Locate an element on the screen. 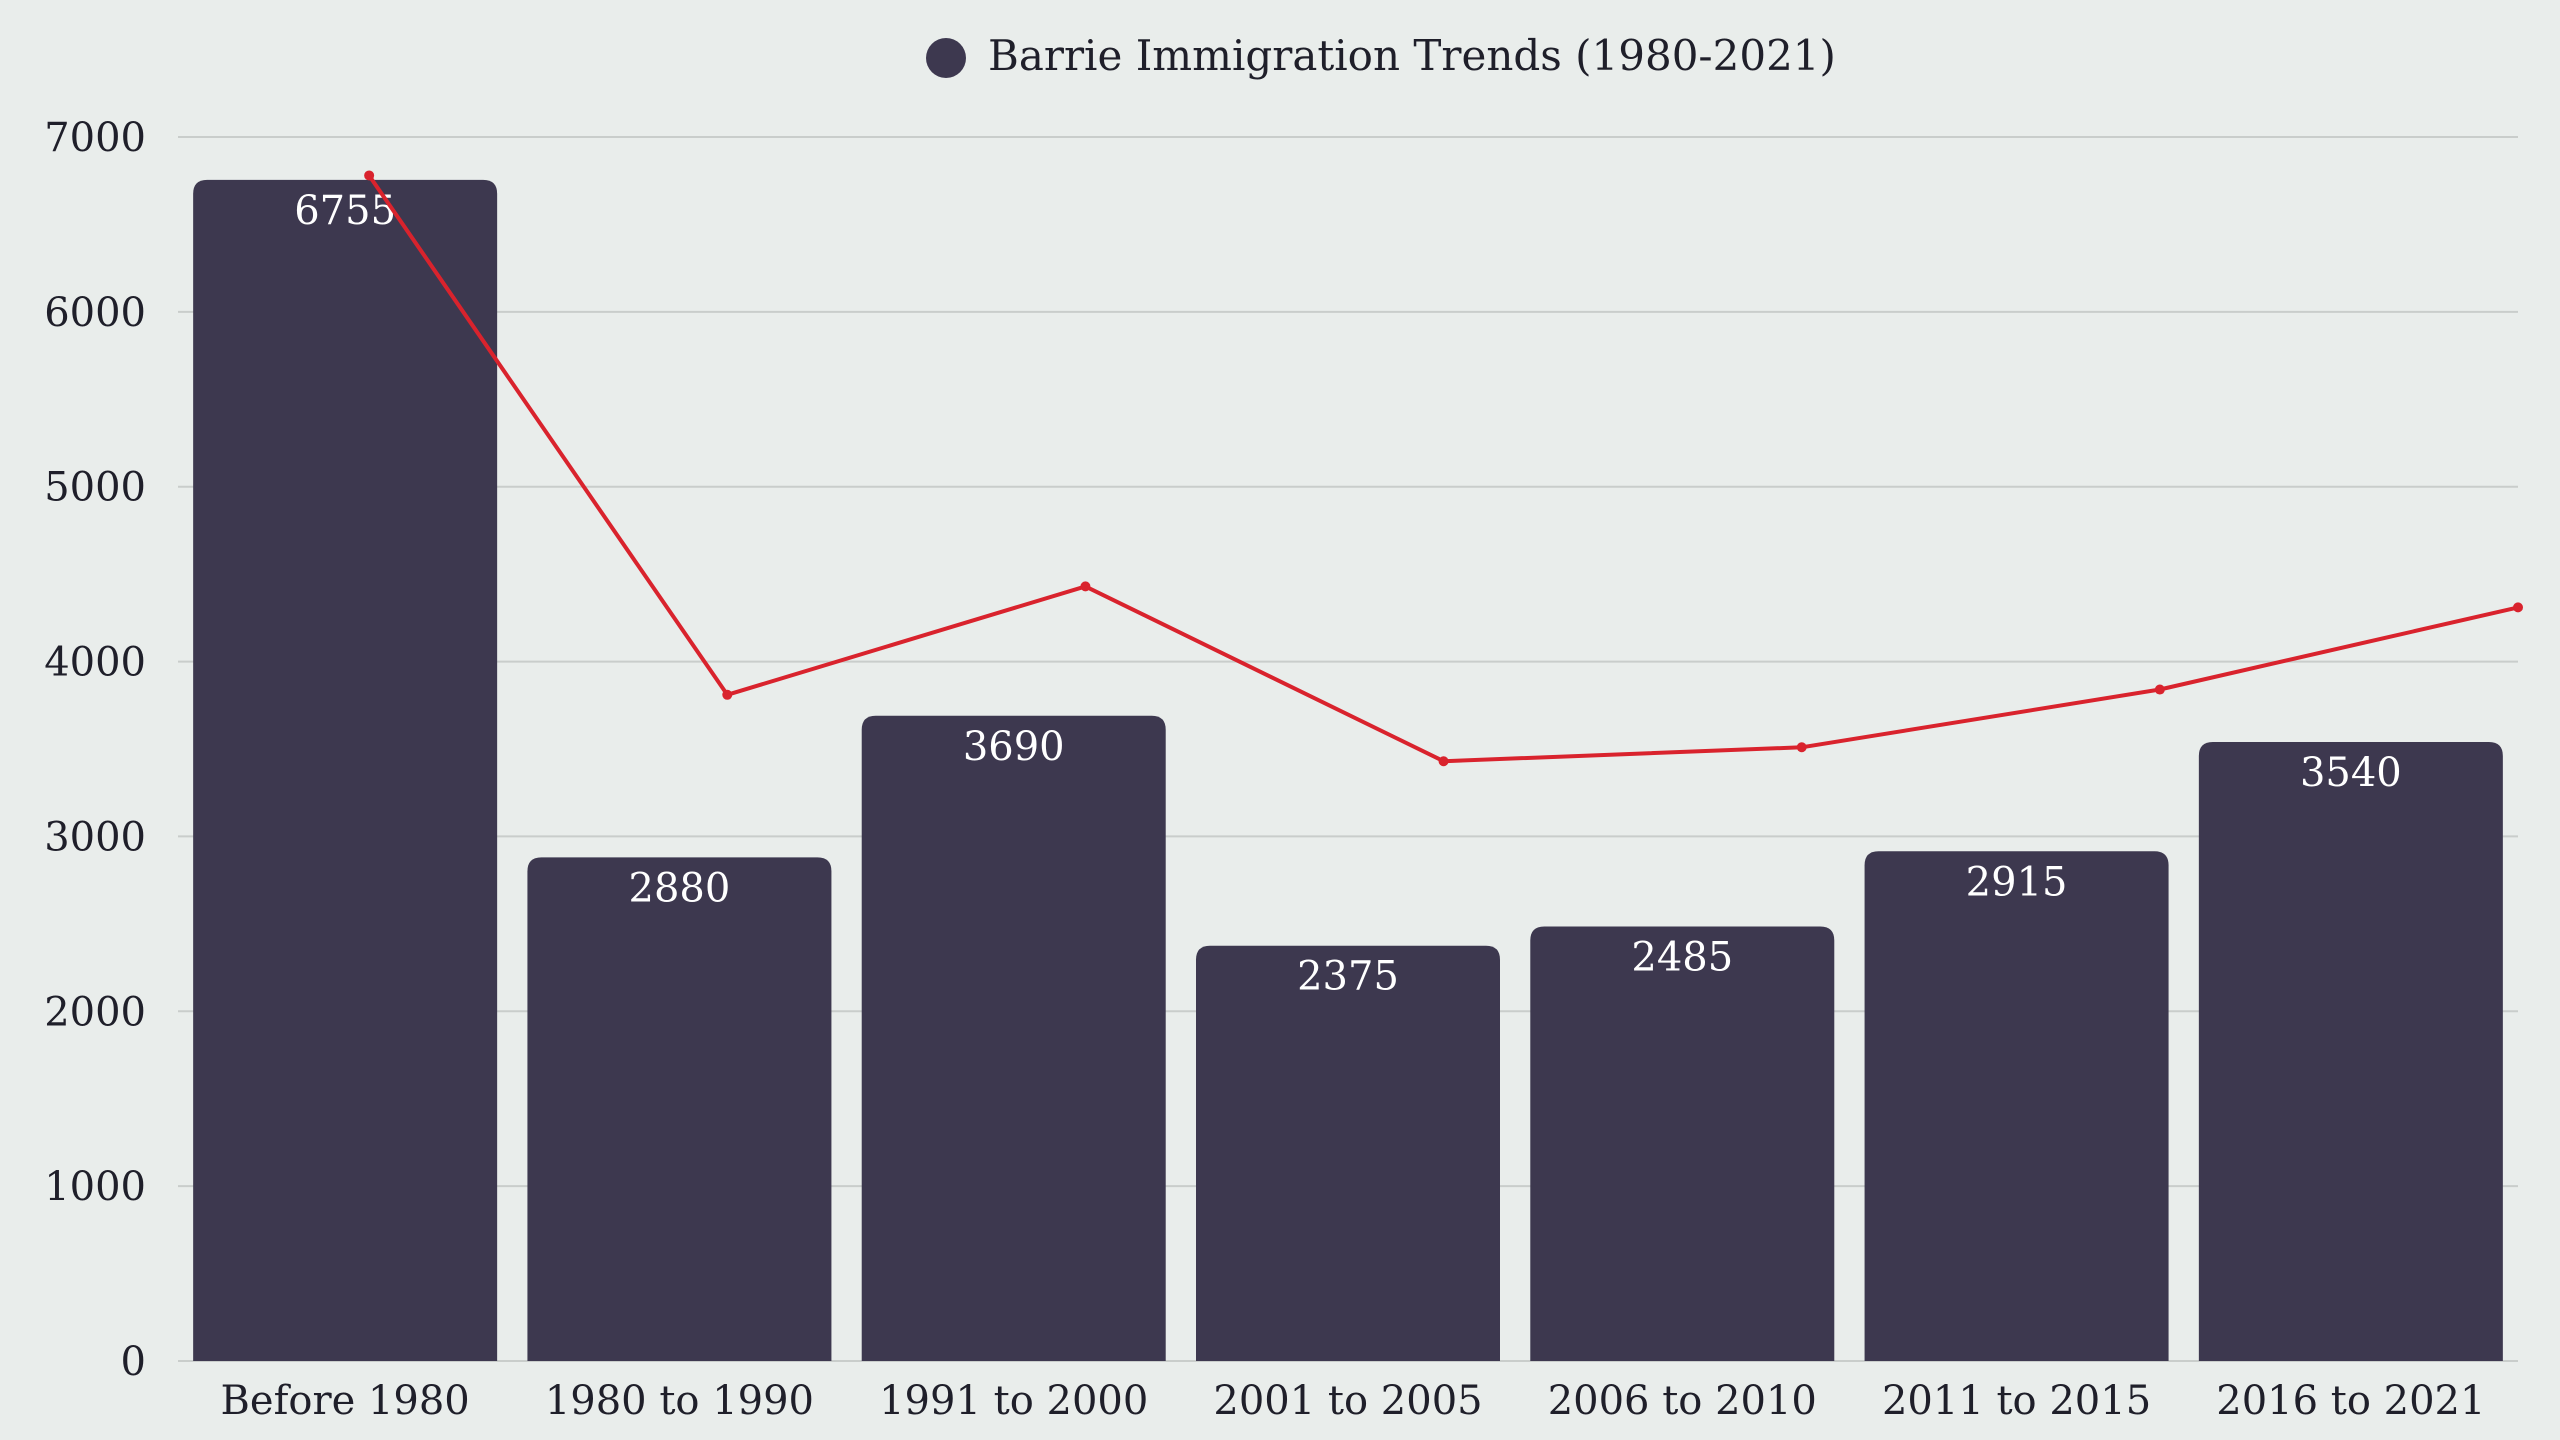  bar-value-label-2: 3690 is located at coordinates (1014, 747).